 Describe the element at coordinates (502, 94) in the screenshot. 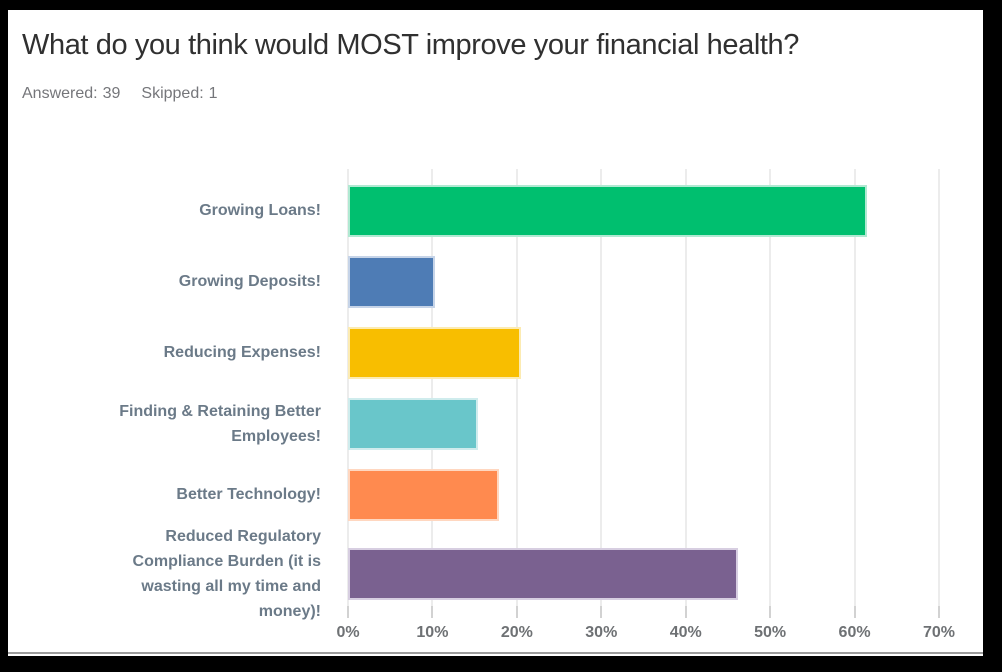

I see `response-stats: Answered: 39 Skipped: 1` at that location.